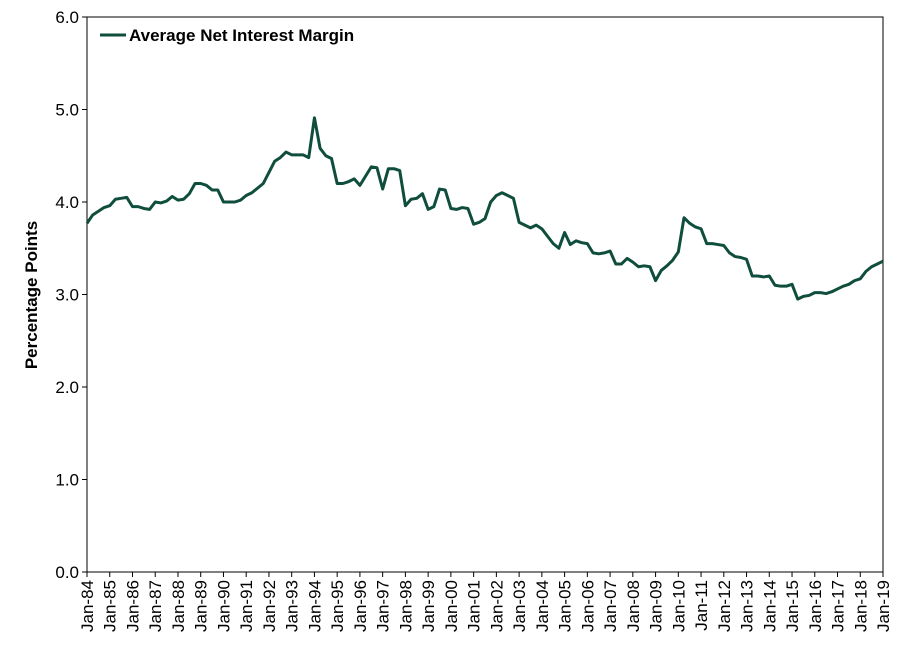 The width and height of the screenshot is (900, 653). What do you see at coordinates (67, 202) in the screenshot?
I see `y-tick-label: 4.0` at bounding box center [67, 202].